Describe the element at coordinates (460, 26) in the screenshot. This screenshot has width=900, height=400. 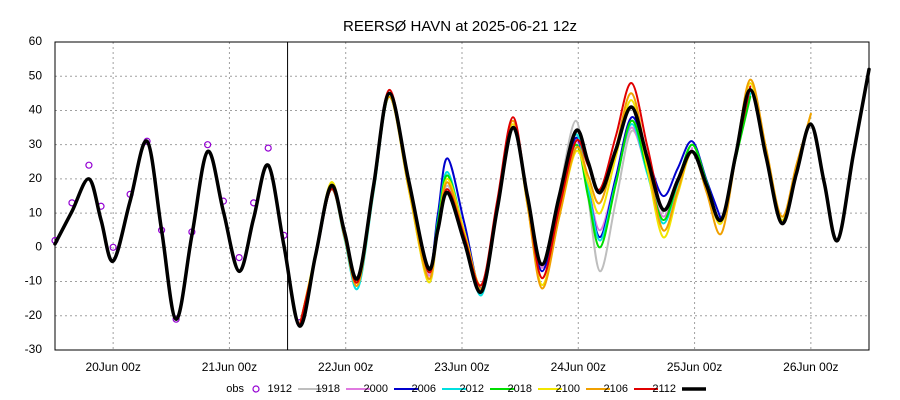
I see `chart-title: REERSØ HAVN at 2025-06-21 12z` at that location.